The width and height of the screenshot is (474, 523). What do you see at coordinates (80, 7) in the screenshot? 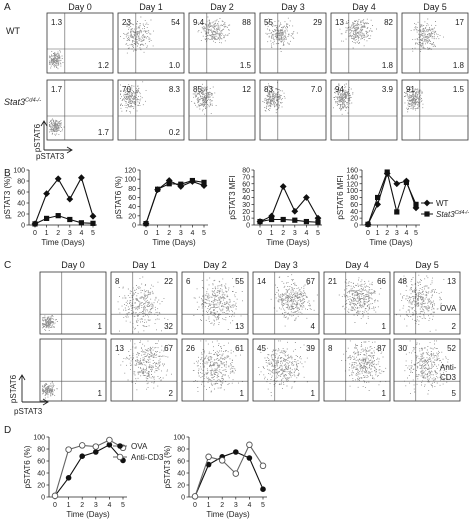
I see `day-label: Day 0` at bounding box center [80, 7].